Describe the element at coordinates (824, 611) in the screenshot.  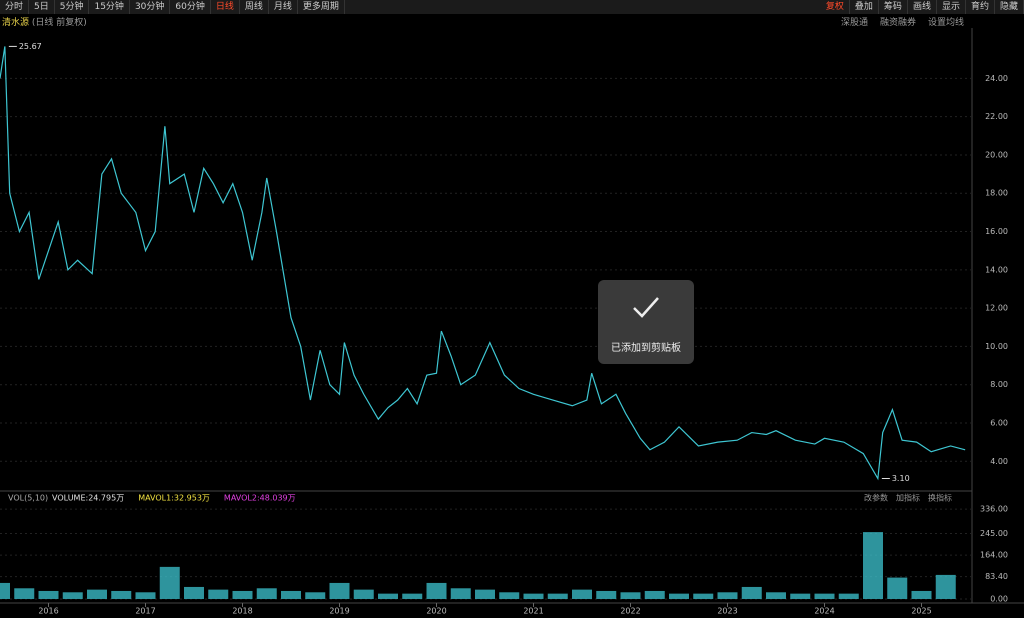
I see `x-tick-label: 2024` at that location.